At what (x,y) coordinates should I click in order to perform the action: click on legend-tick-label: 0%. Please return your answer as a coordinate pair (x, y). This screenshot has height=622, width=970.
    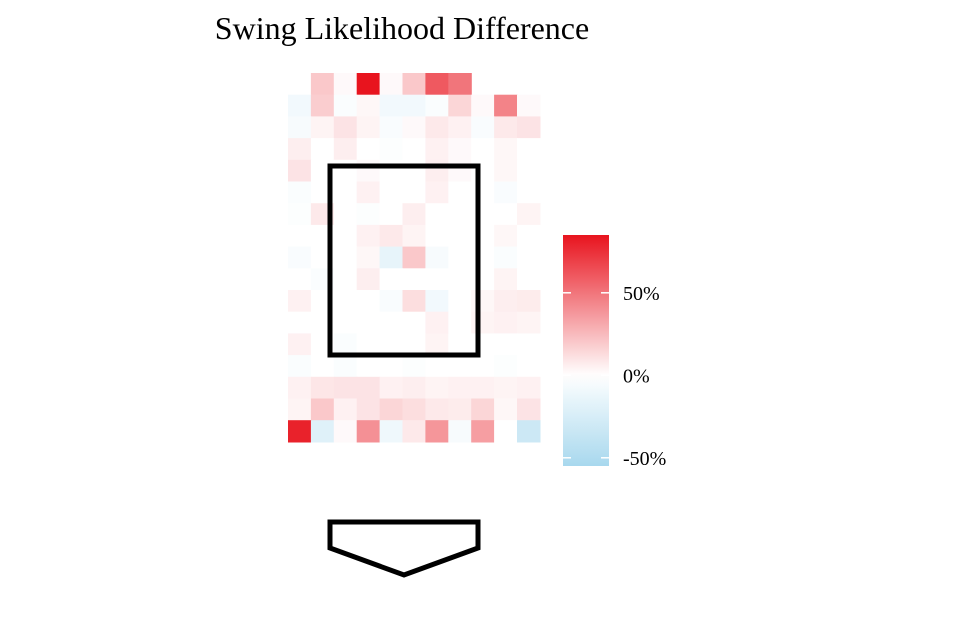
    Looking at the image, I should click on (636, 376).